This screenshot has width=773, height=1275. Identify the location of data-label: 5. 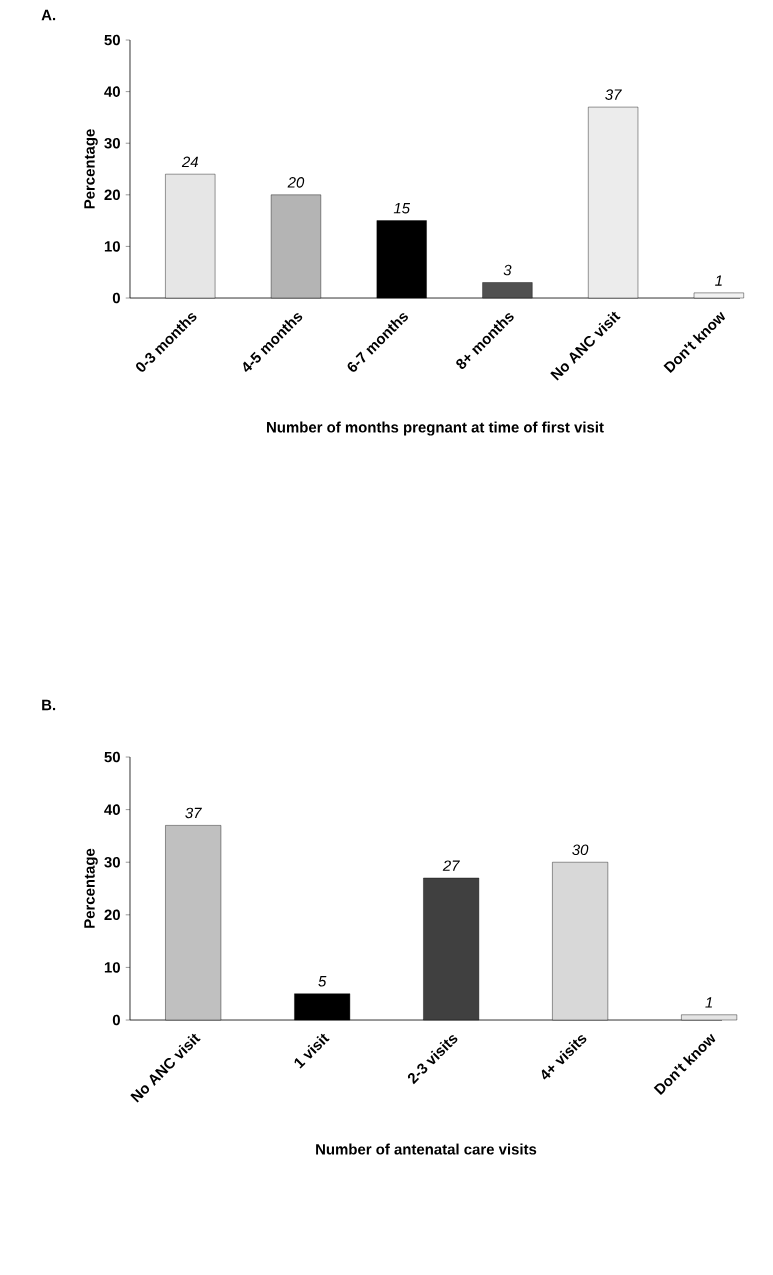
(322, 981).